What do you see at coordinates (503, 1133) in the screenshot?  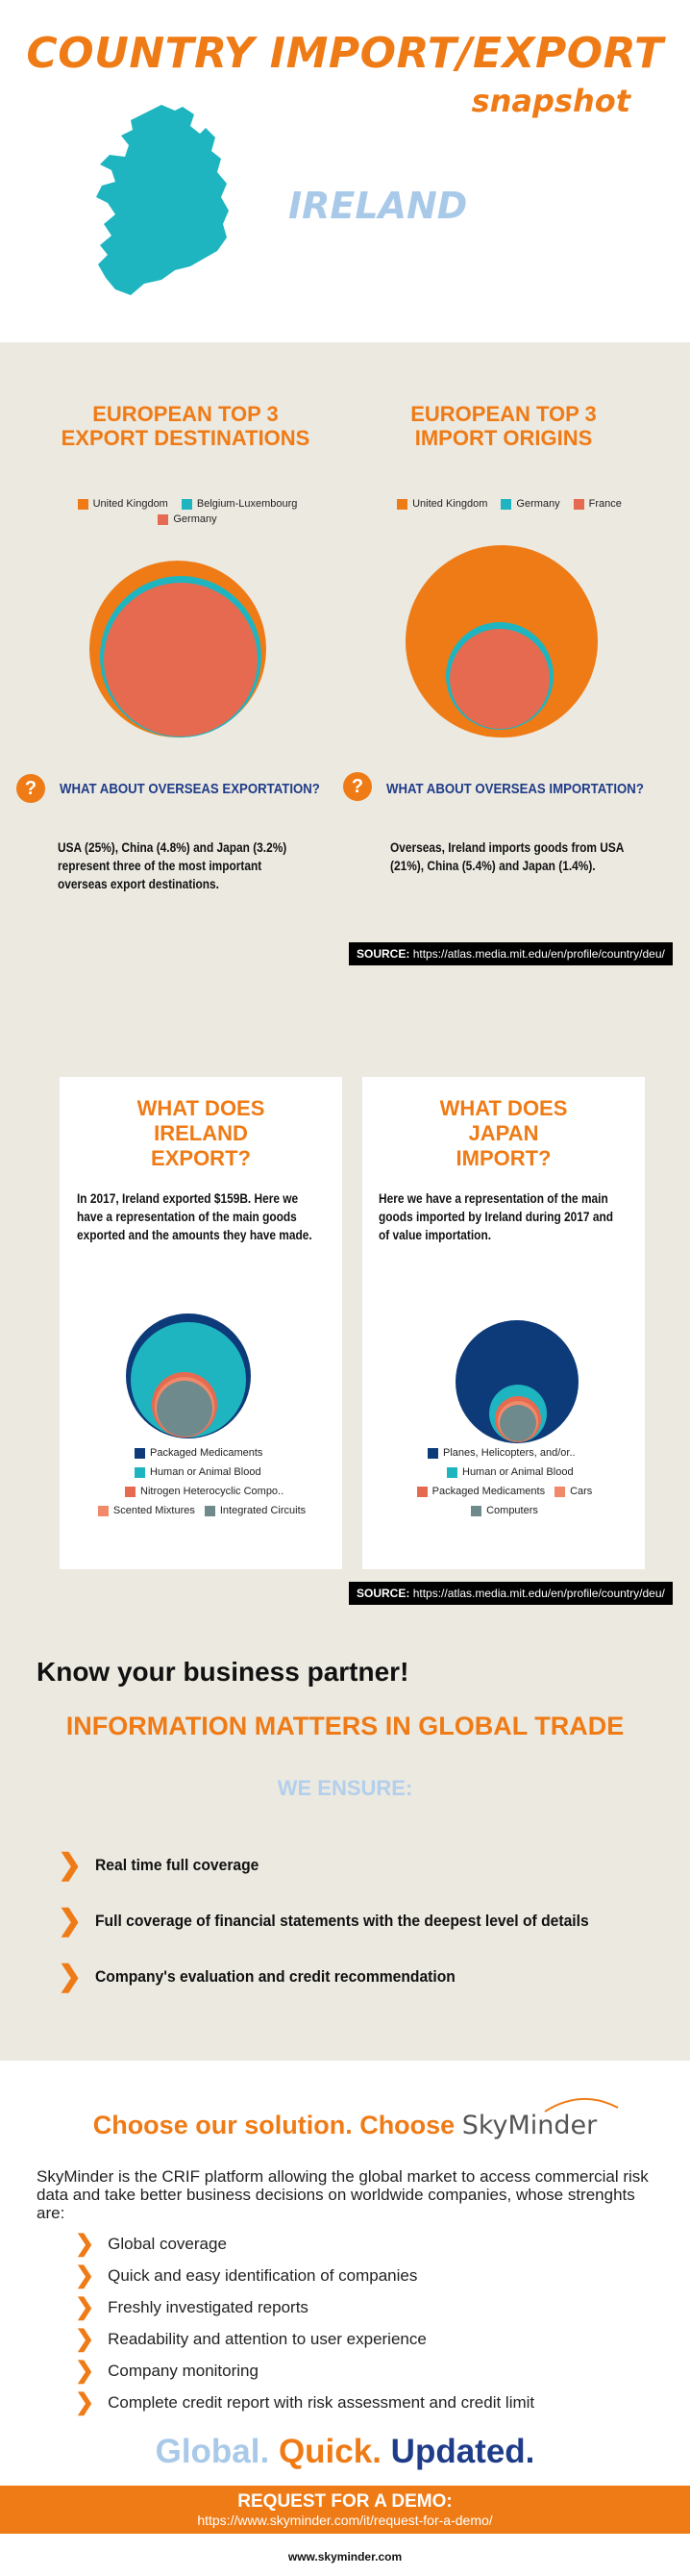 I see `japan-import-heading: WHAT DOES JAPAN IMPORT?` at bounding box center [503, 1133].